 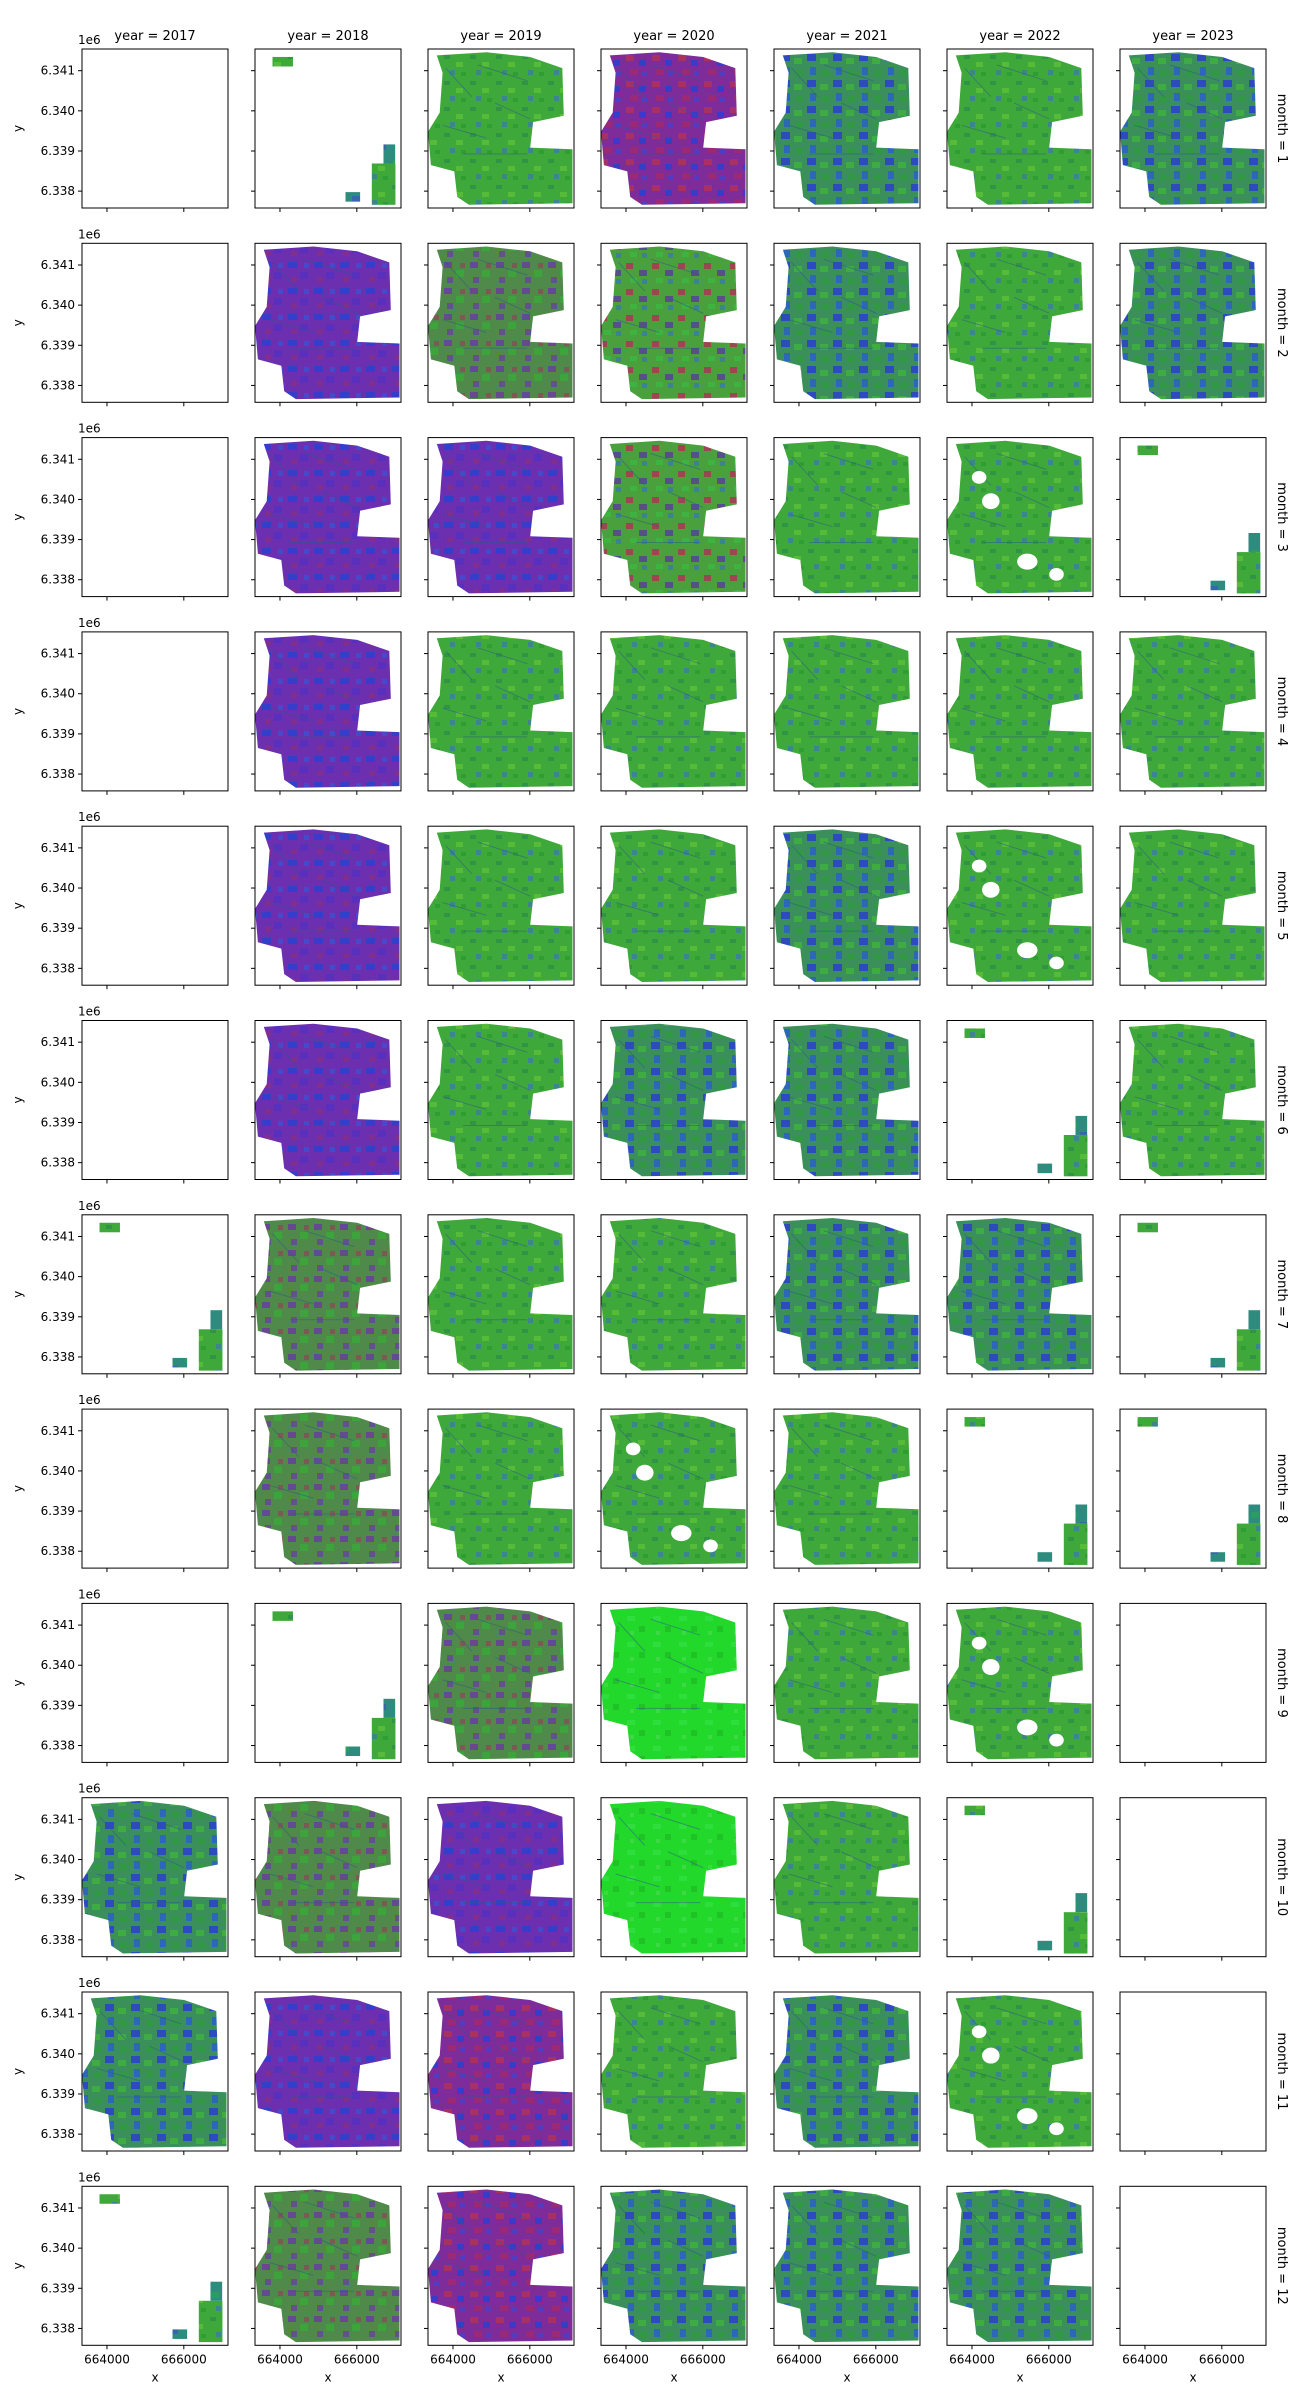 What do you see at coordinates (120, 511) in the screenshot?
I see `facet-panel: 6.341 6.340 6.339 6.338 1e6 y` at bounding box center [120, 511].